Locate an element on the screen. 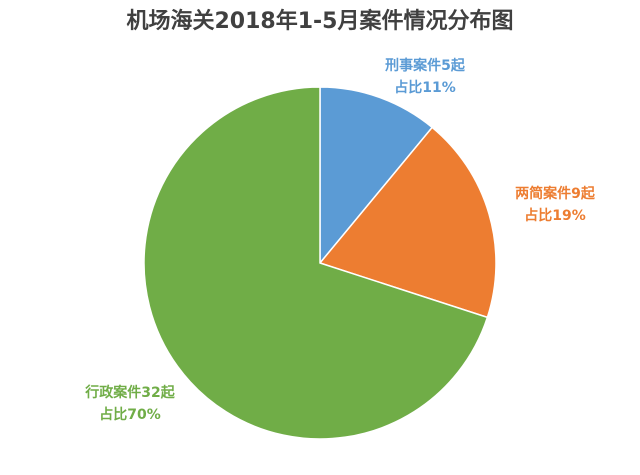  slice-label: 行政案件32起 is located at coordinates (129, 392).